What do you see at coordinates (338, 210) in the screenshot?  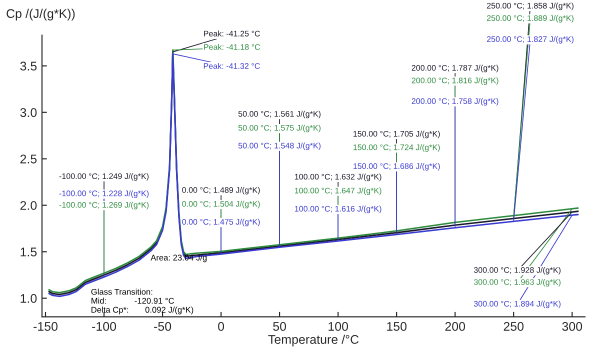 I see `annotation: 100.00 °C; 1.616 J/(g*K)` at bounding box center [338, 210].